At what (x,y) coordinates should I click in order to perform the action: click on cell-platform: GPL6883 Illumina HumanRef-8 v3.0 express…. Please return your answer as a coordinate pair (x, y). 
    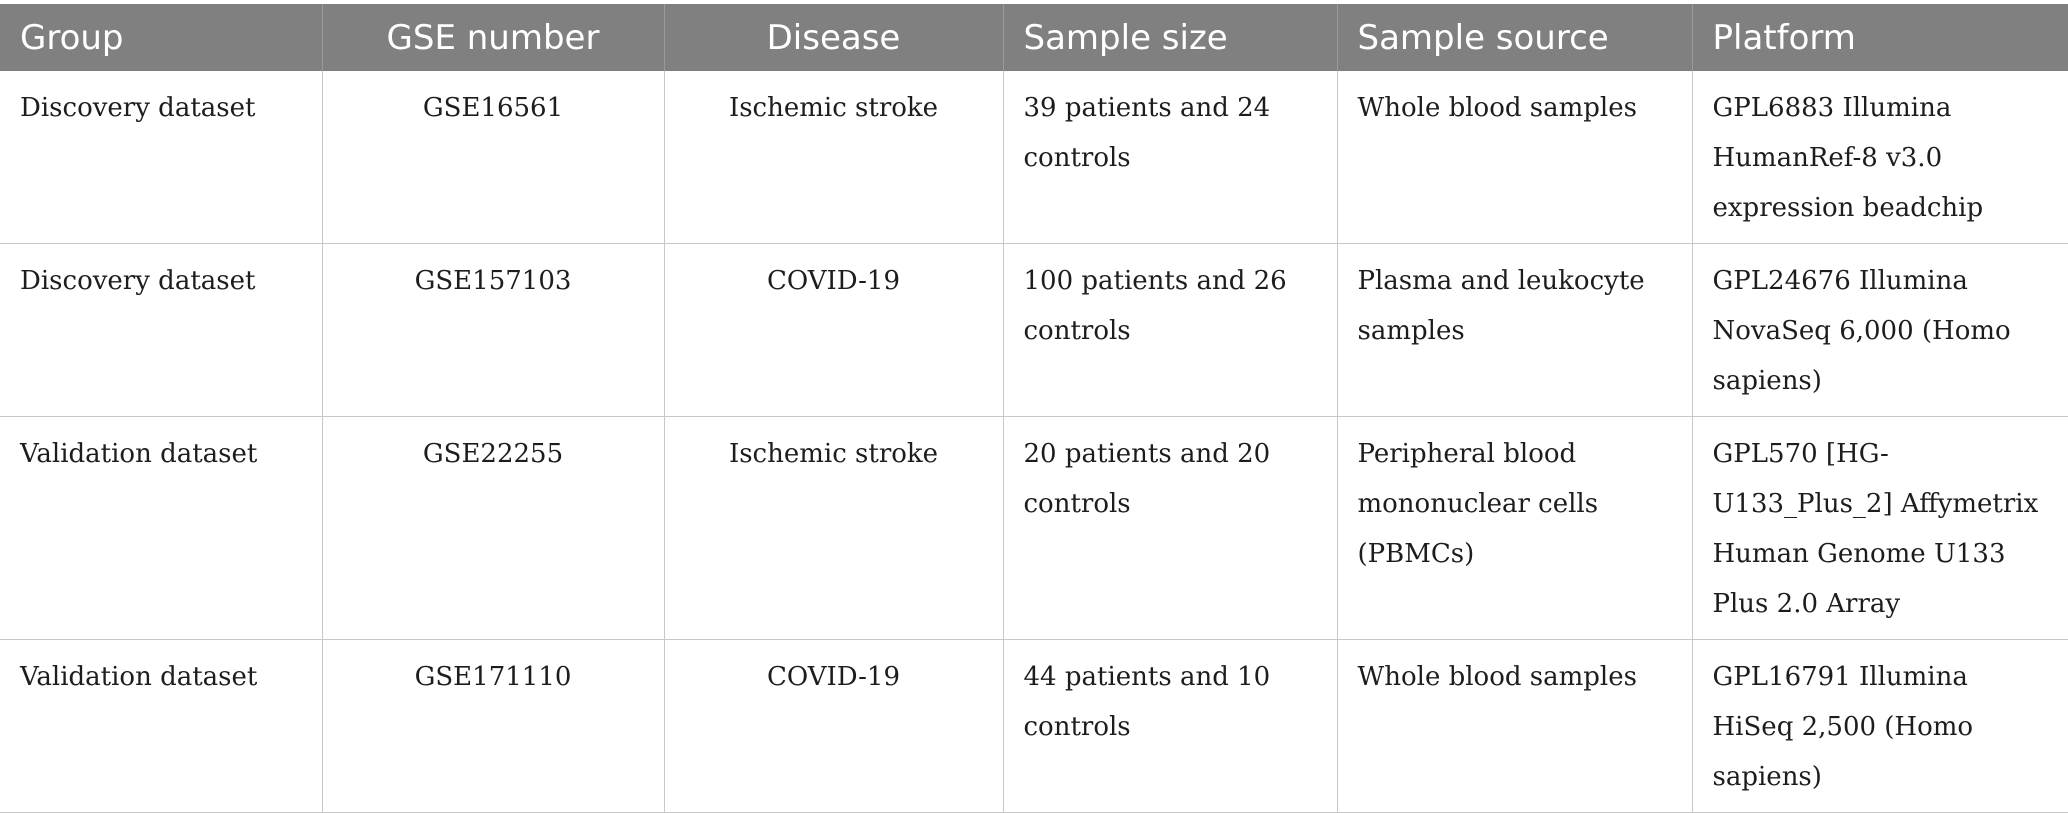
    Looking at the image, I should click on (1879, 157).